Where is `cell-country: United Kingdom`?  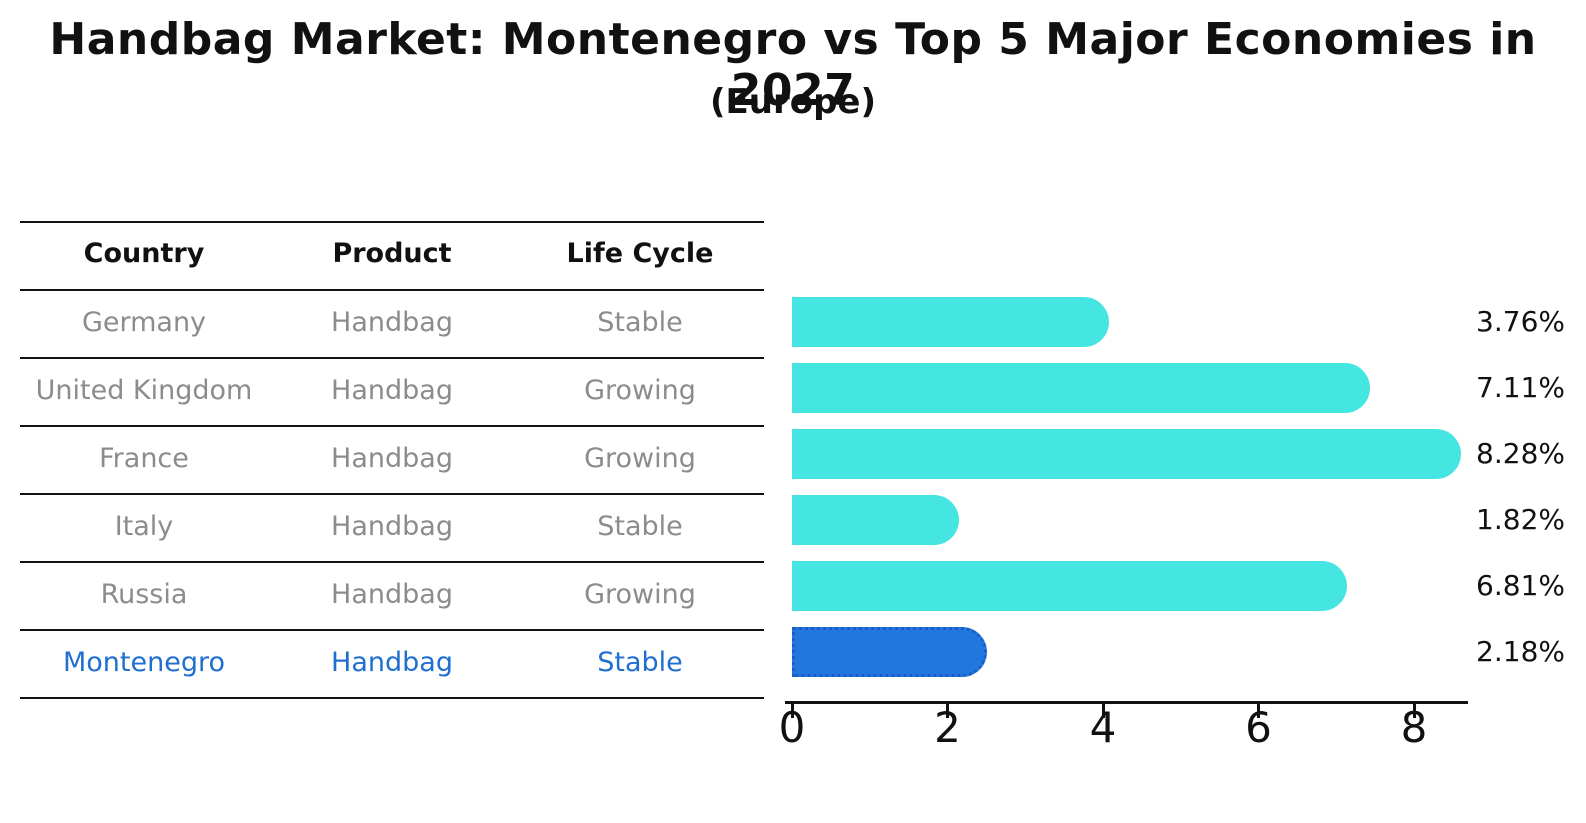
cell-country: United Kingdom is located at coordinates (144, 390).